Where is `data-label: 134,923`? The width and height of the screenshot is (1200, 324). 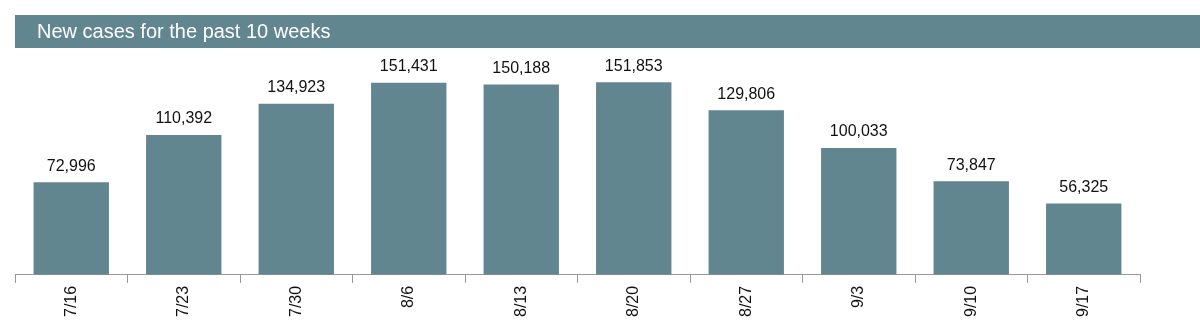
data-label: 134,923 is located at coordinates (296, 87).